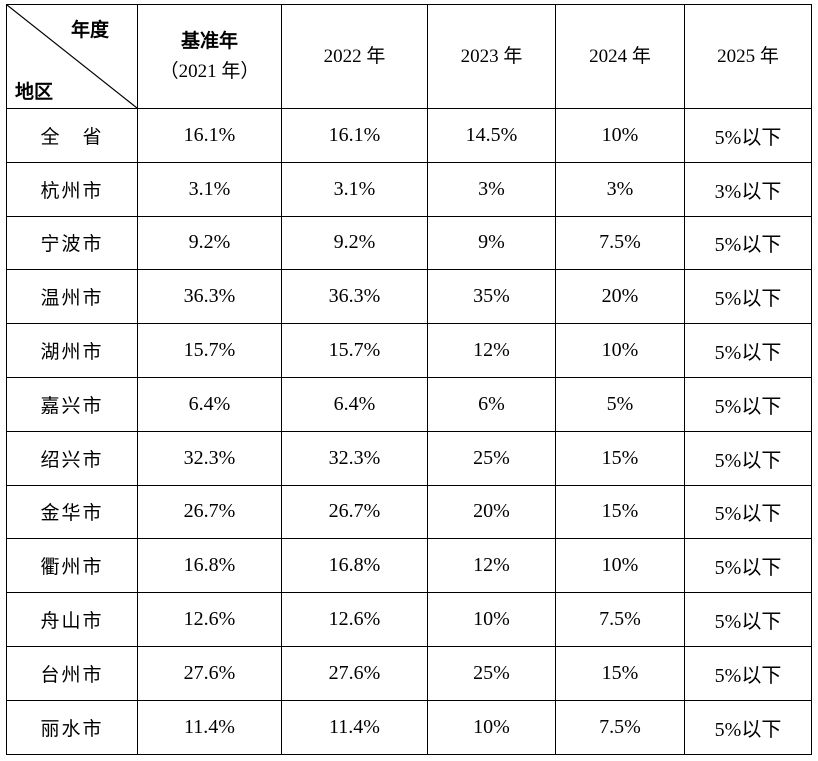 The image size is (818, 761). I want to click on column-header-2022: 2022 年, so click(354, 56).